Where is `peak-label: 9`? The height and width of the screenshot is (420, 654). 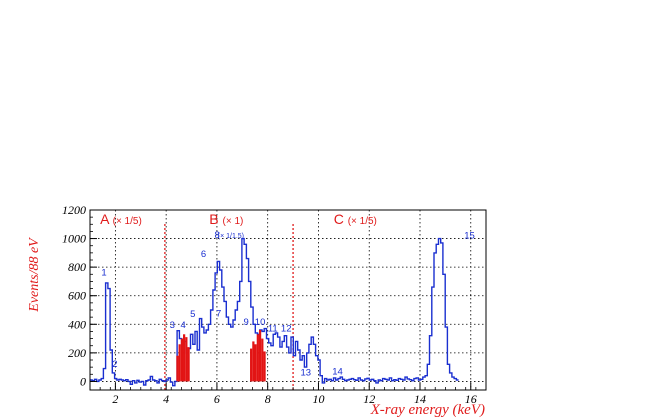
peak-label: 9 is located at coordinates (245, 322).